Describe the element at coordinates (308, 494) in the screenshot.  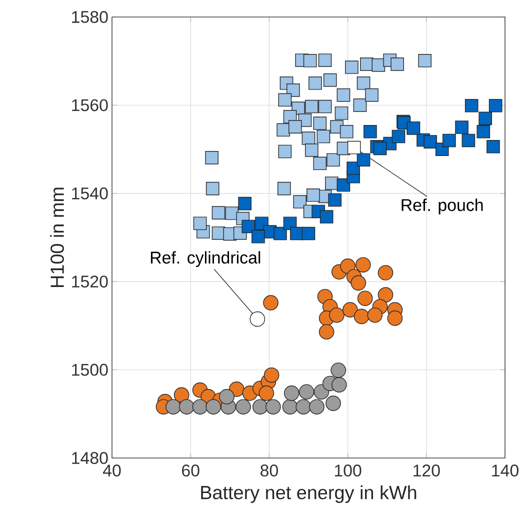
I see `x-axis-title: Battery net energy in kWh` at that location.